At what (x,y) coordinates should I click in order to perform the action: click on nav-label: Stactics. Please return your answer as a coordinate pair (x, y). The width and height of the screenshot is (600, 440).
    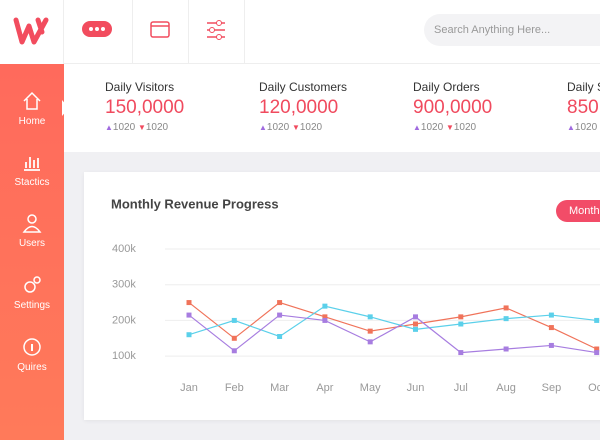
    Looking at the image, I should click on (32, 182).